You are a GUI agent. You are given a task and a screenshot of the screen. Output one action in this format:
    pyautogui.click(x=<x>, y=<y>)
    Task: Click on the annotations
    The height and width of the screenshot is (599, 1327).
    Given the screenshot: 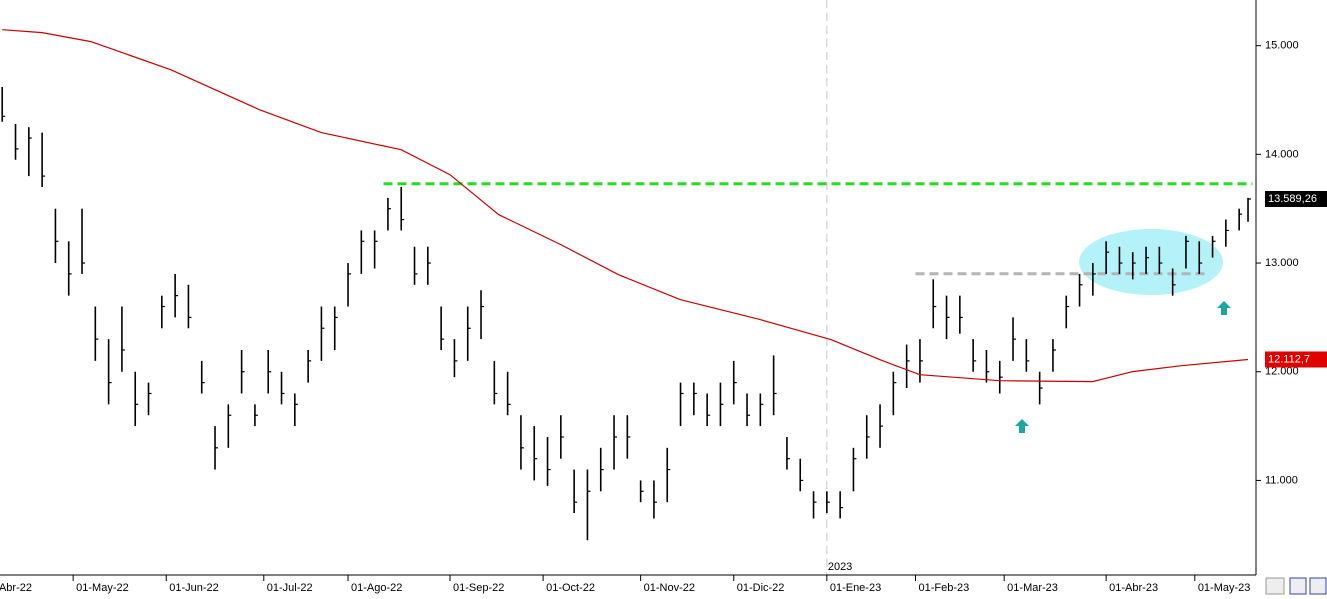 What is the action you would take?
    pyautogui.click(x=1123, y=367)
    